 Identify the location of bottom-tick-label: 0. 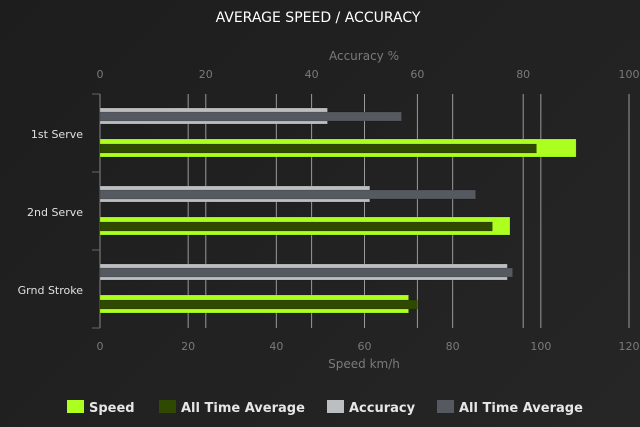
(100, 346).